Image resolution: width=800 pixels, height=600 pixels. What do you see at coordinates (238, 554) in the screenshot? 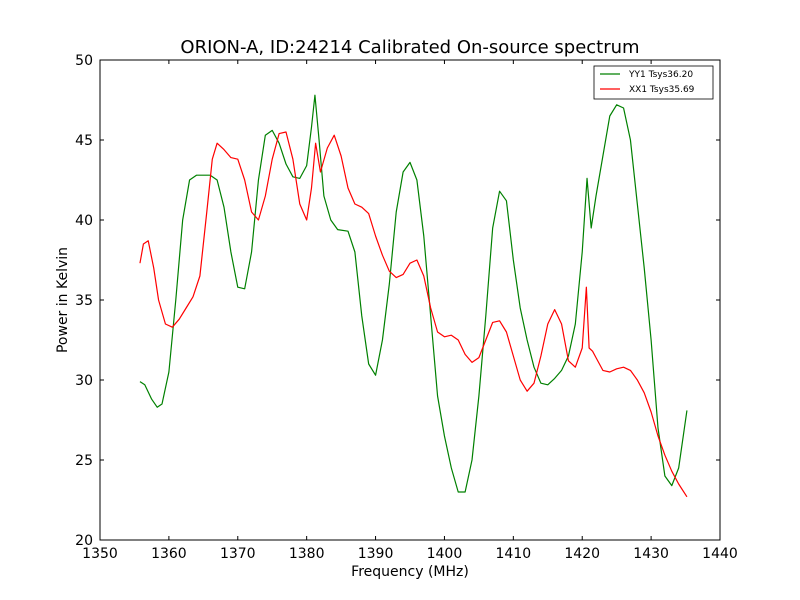
I see `x-tick-label: 1370` at bounding box center [238, 554].